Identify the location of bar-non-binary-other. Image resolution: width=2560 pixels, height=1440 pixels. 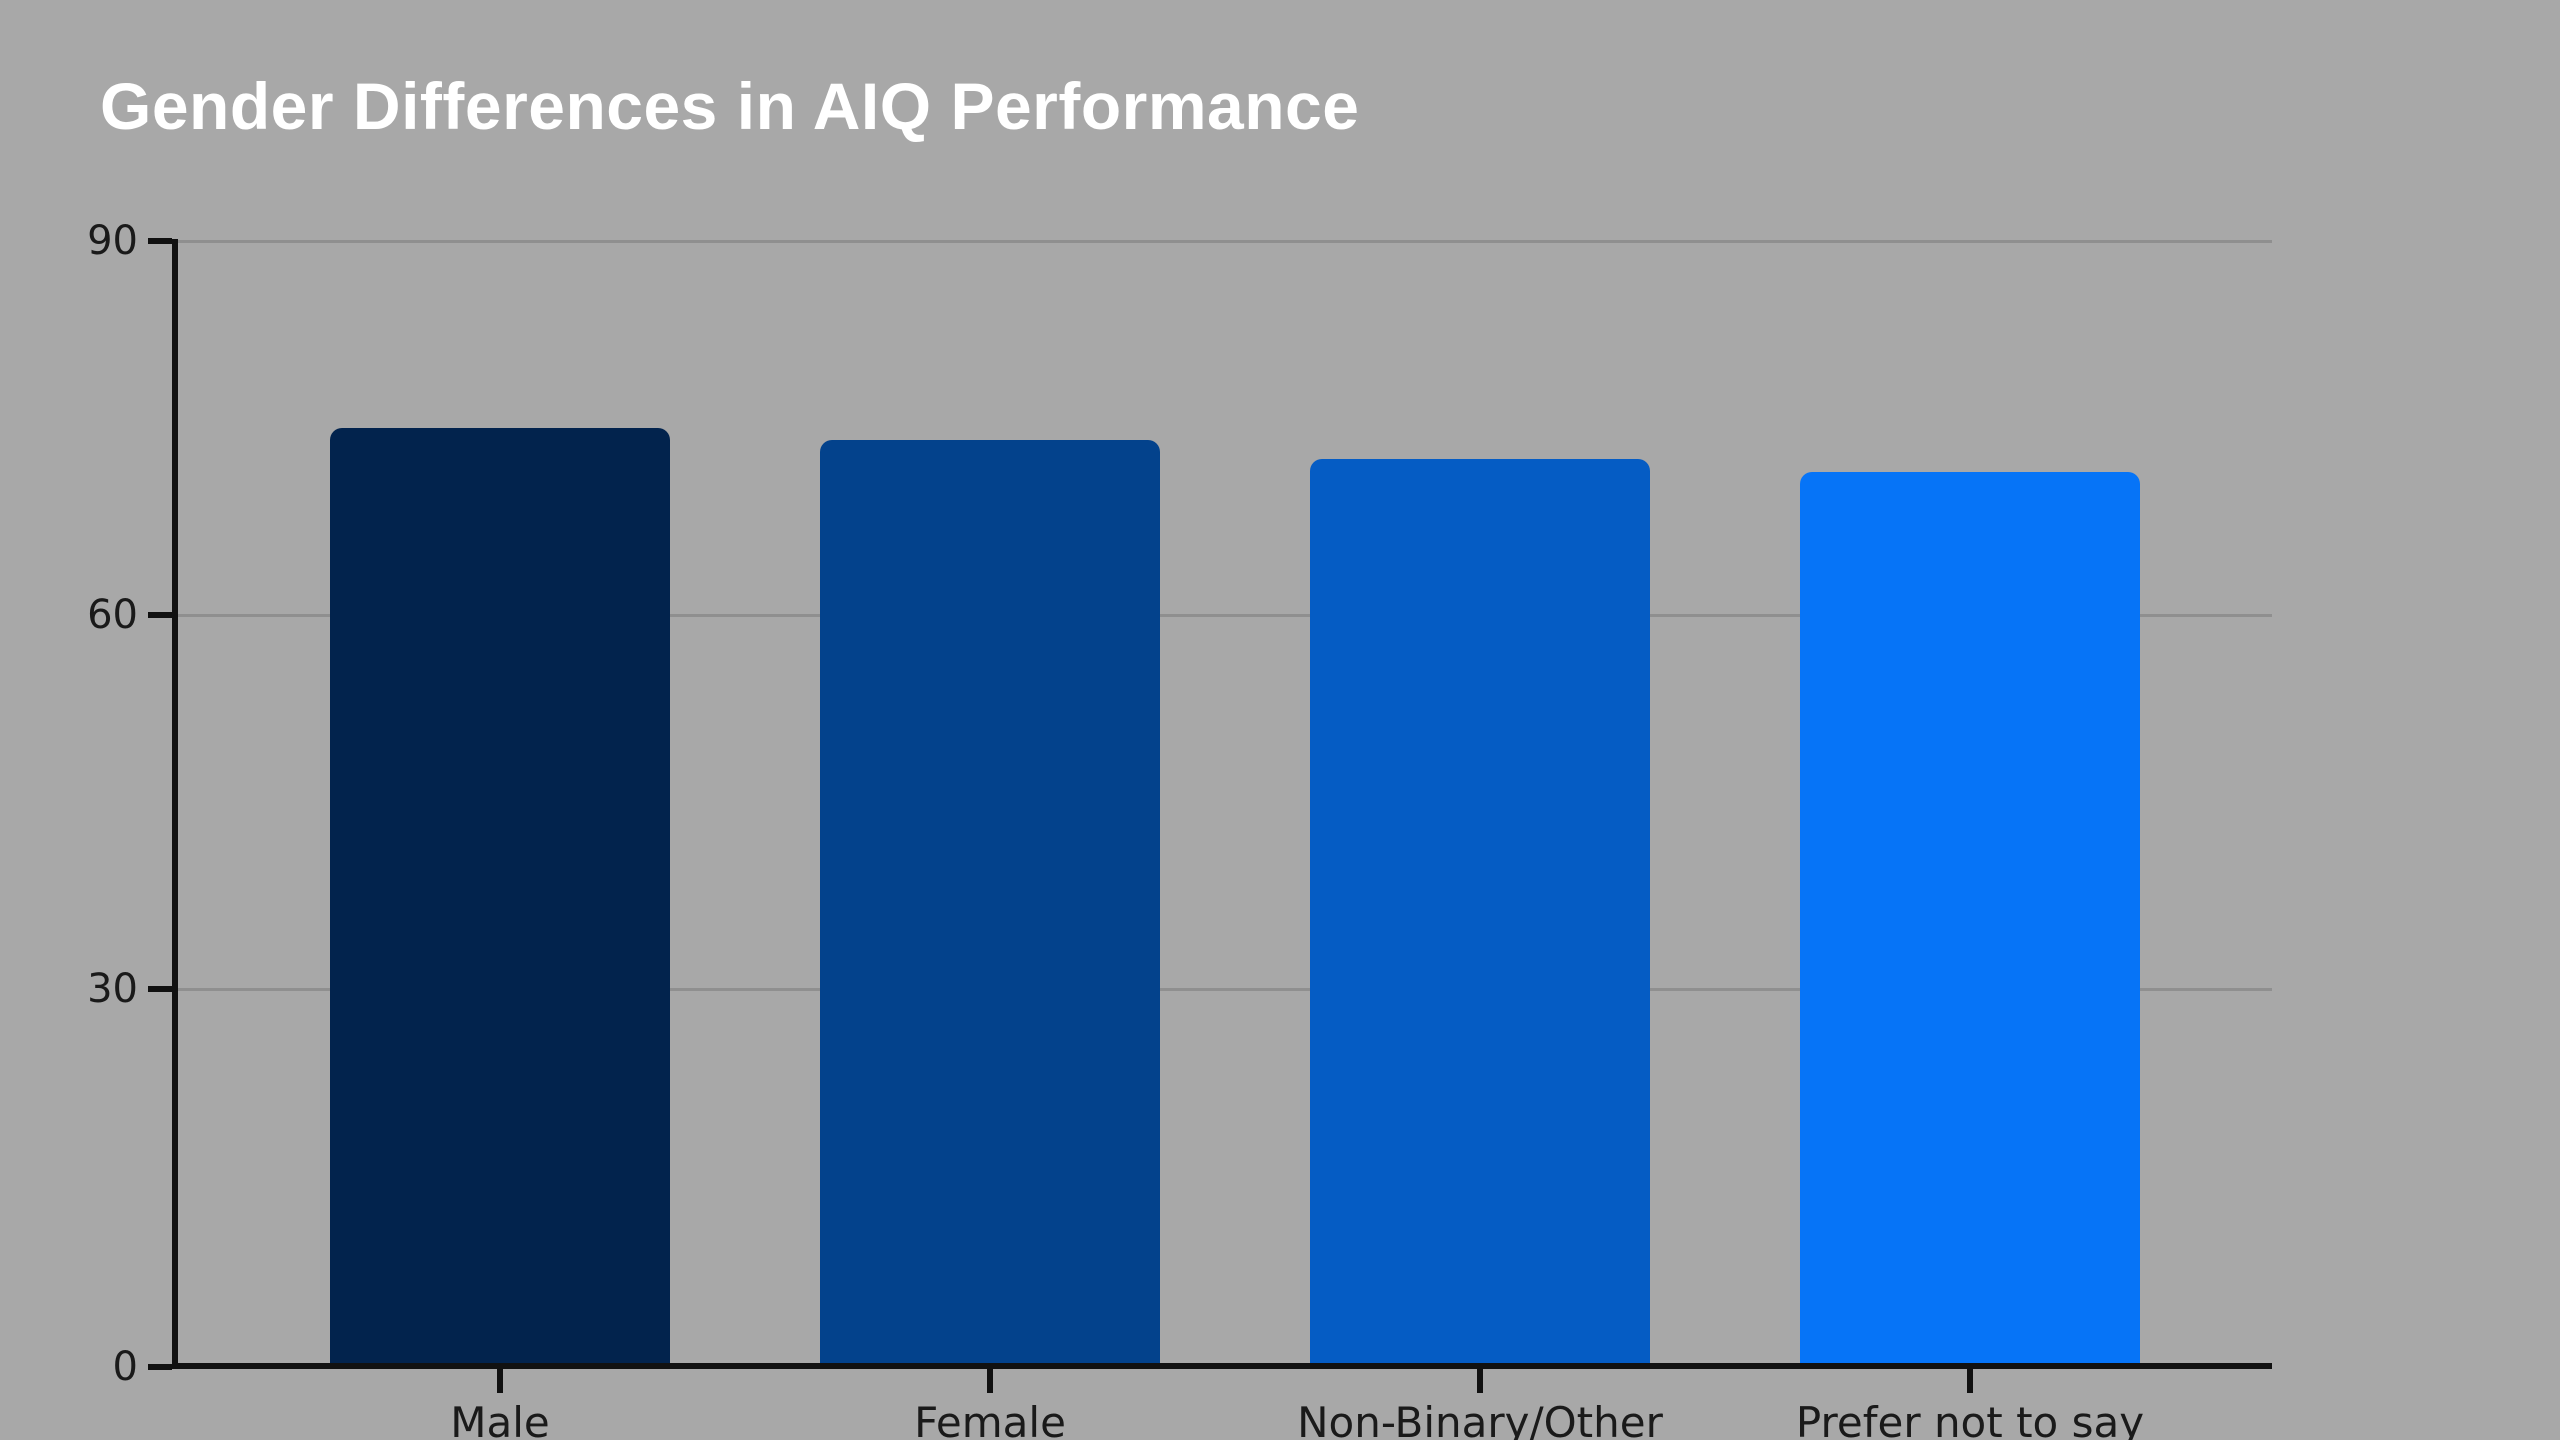
(1480, 911).